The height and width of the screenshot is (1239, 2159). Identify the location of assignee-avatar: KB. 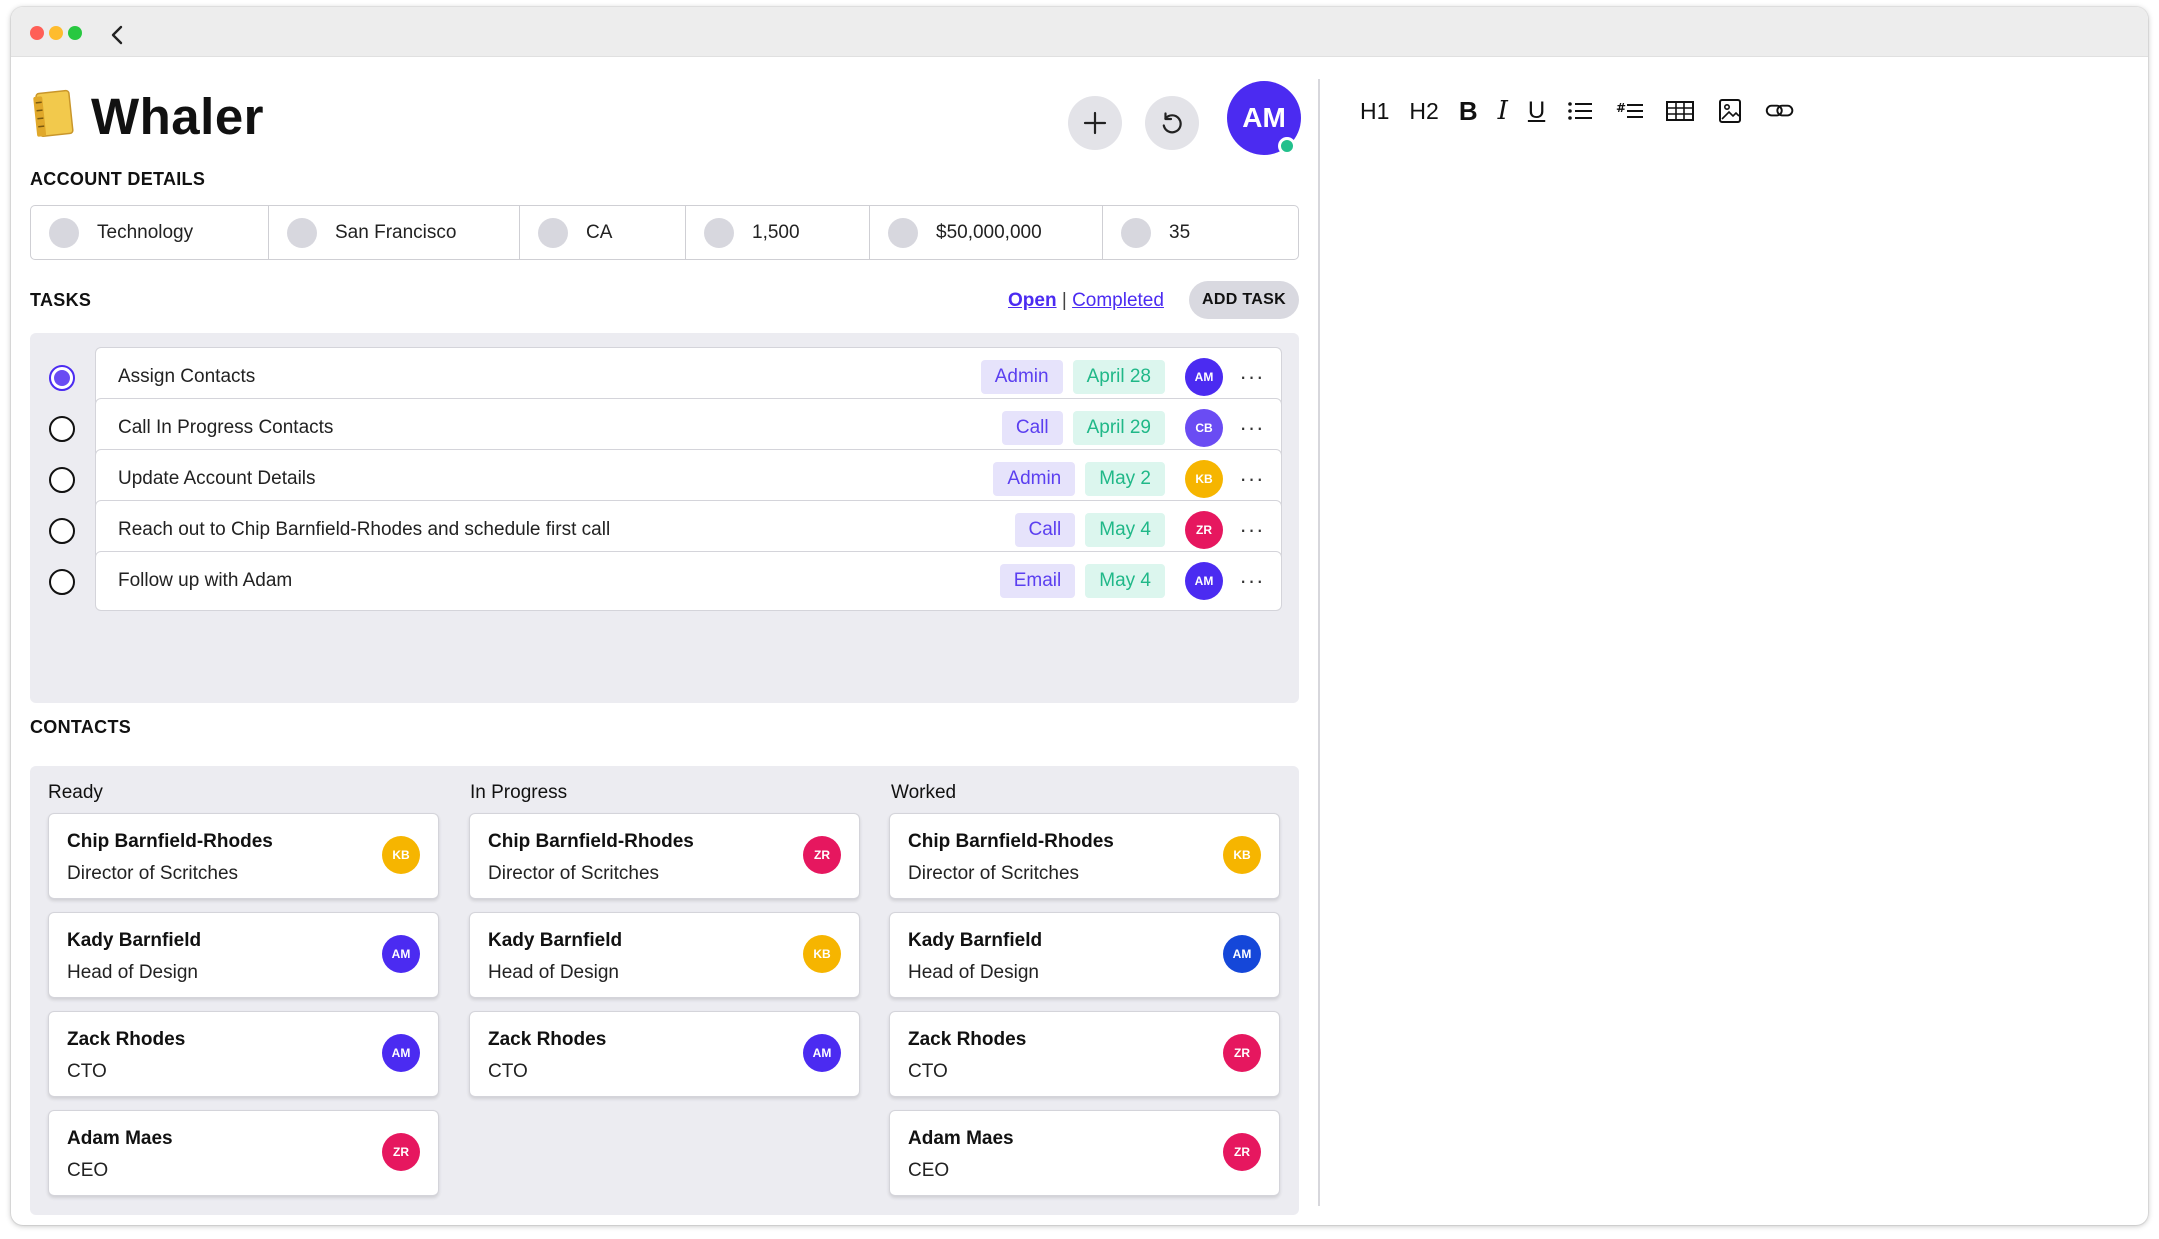
(1204, 479).